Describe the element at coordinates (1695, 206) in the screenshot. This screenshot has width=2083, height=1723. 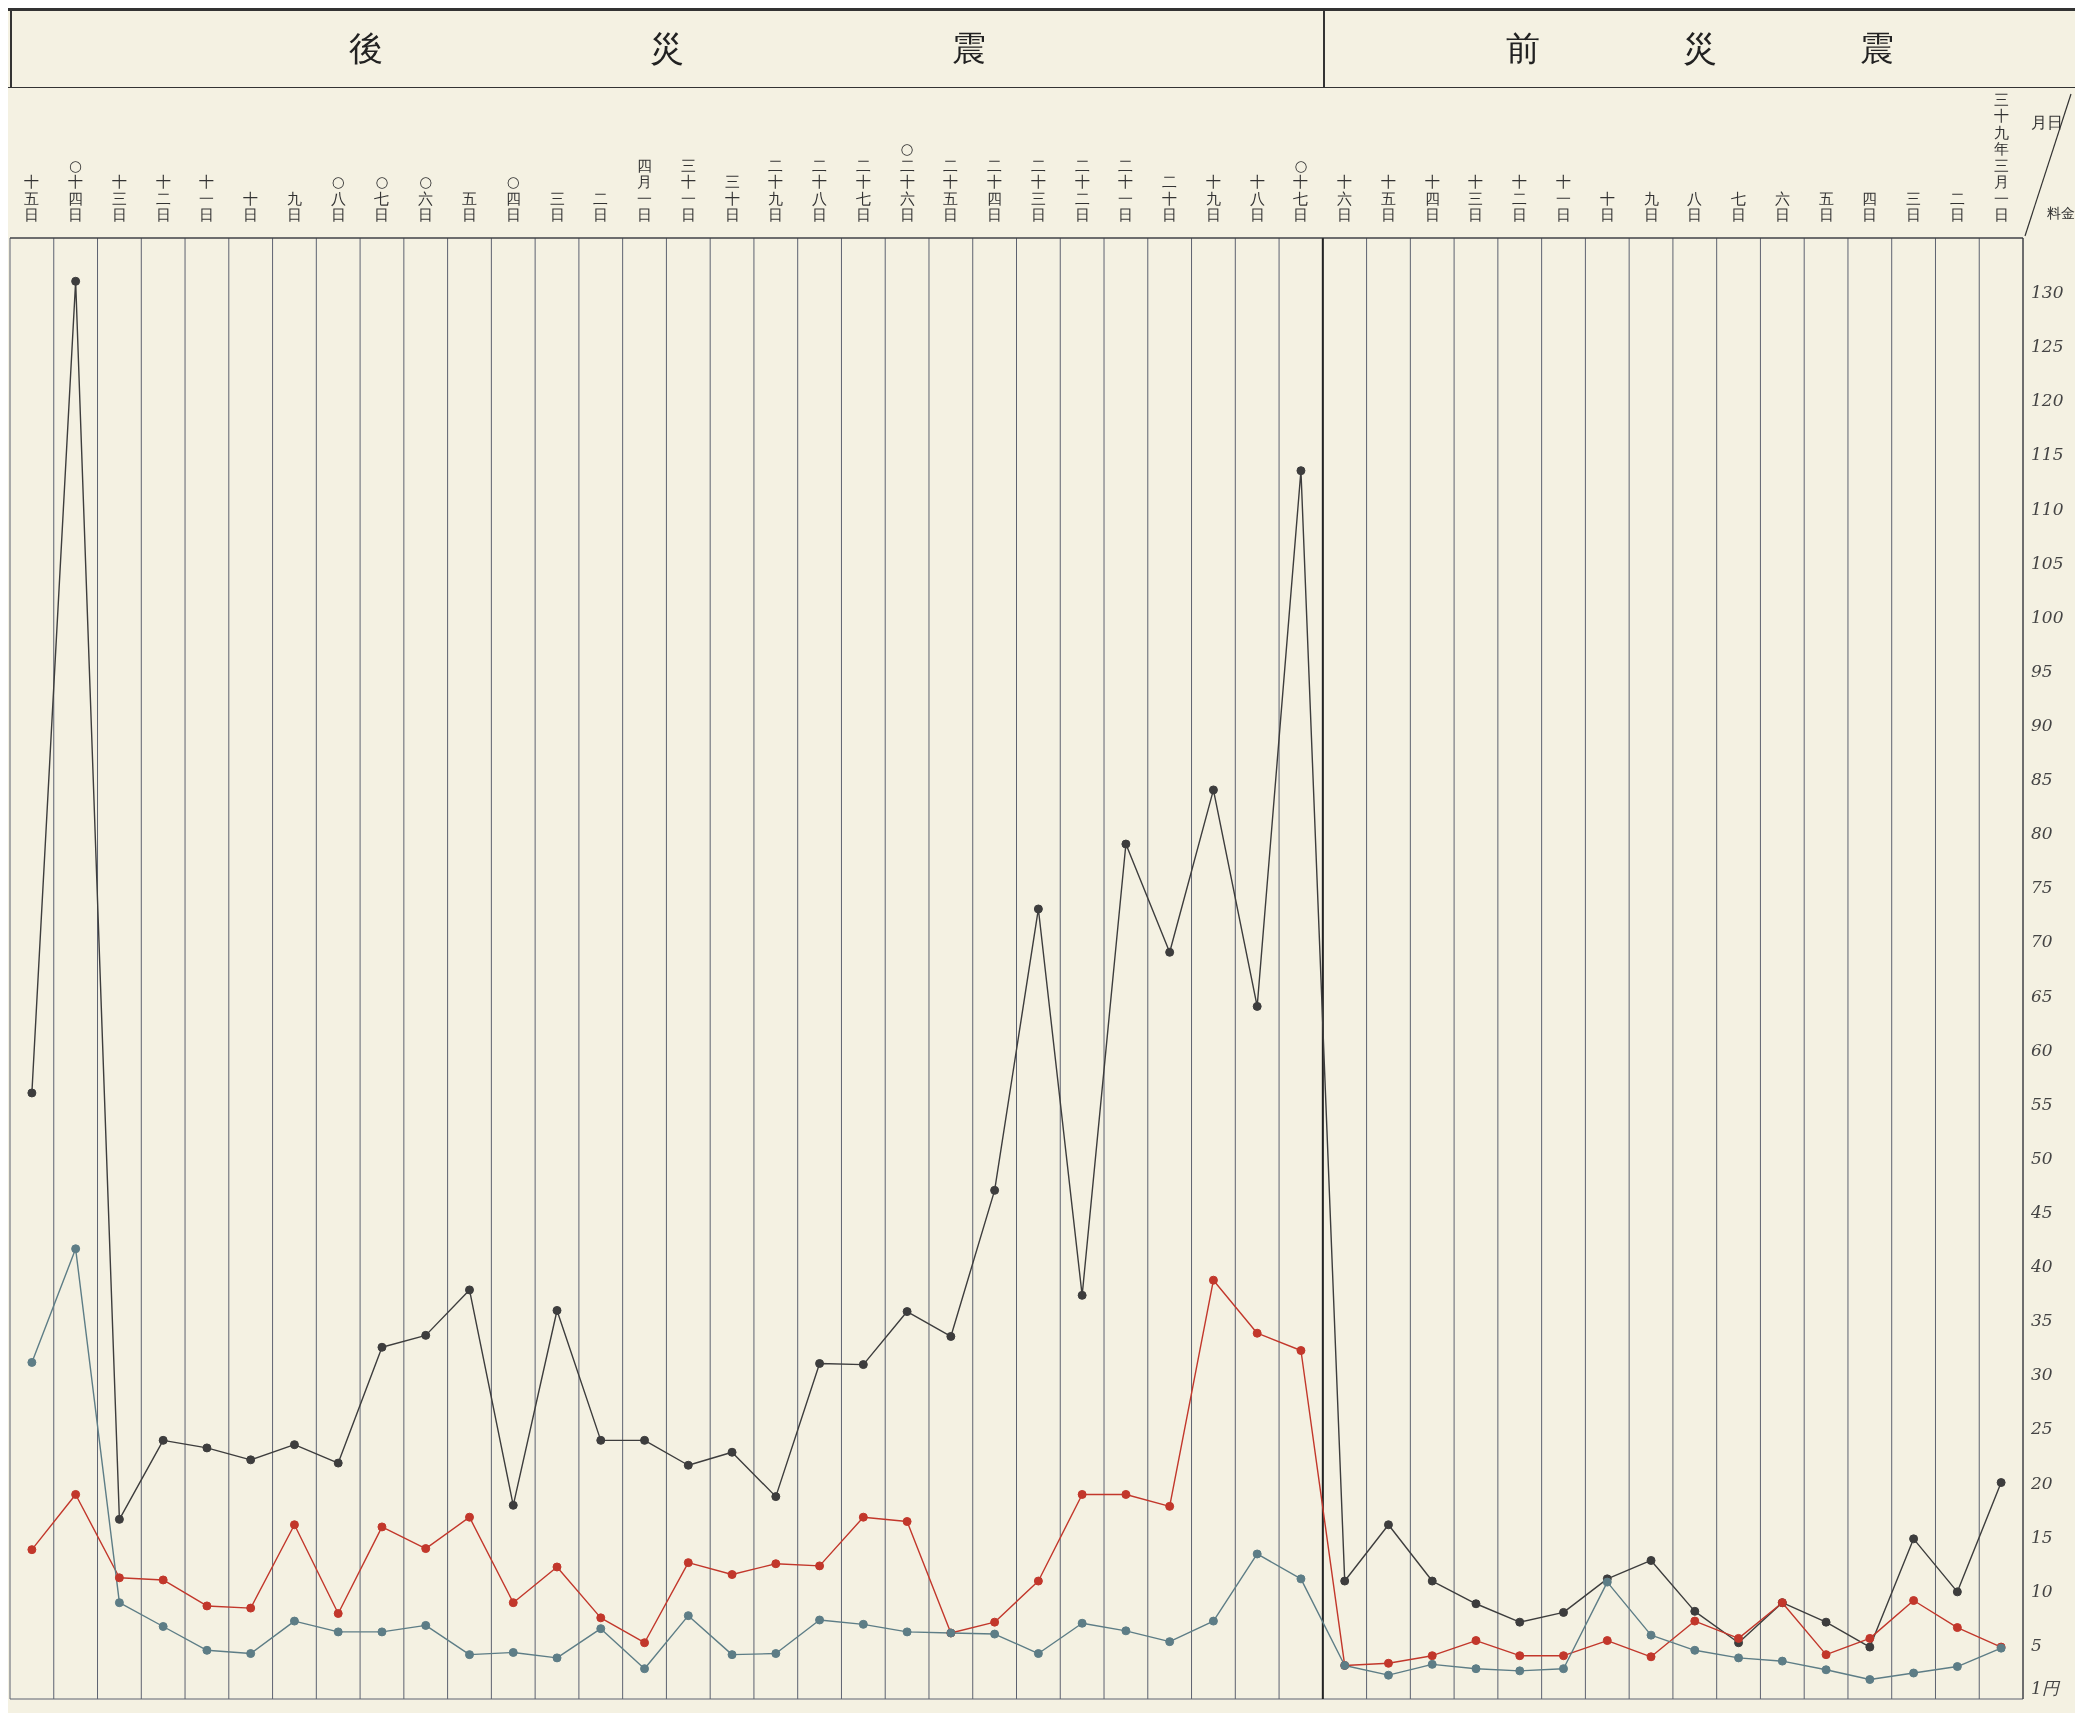
I see `x-tick-label: 八日` at that location.